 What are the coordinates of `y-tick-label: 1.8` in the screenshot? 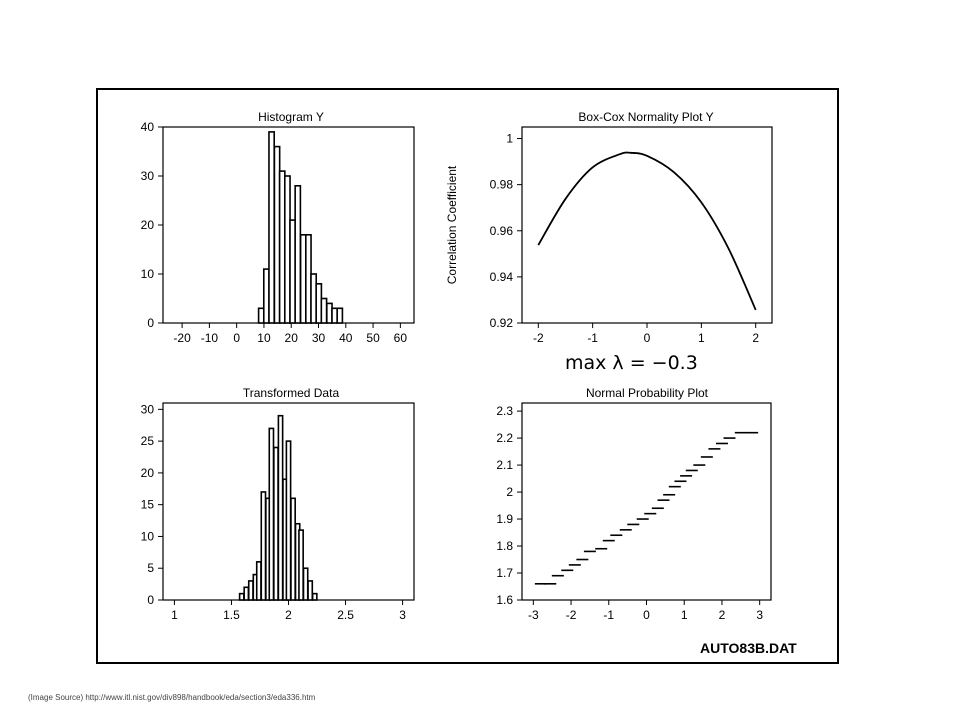 It's located at (504, 546).